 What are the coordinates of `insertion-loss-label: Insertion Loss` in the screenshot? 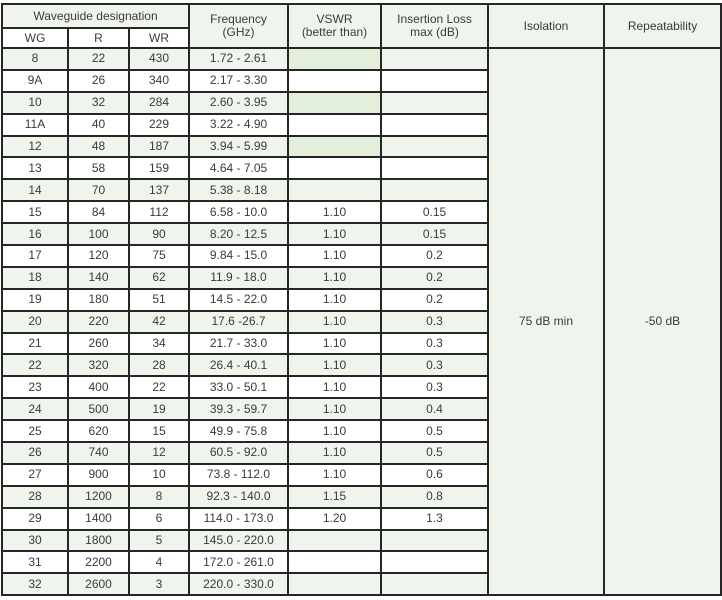 It's located at (434, 19).